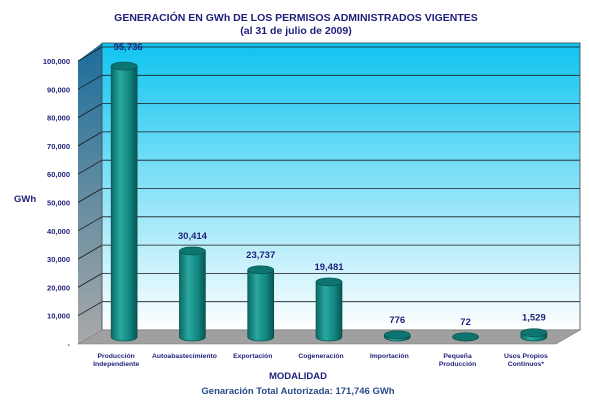  What do you see at coordinates (397, 320) in the screenshot?
I see `data-label: 776` at bounding box center [397, 320].